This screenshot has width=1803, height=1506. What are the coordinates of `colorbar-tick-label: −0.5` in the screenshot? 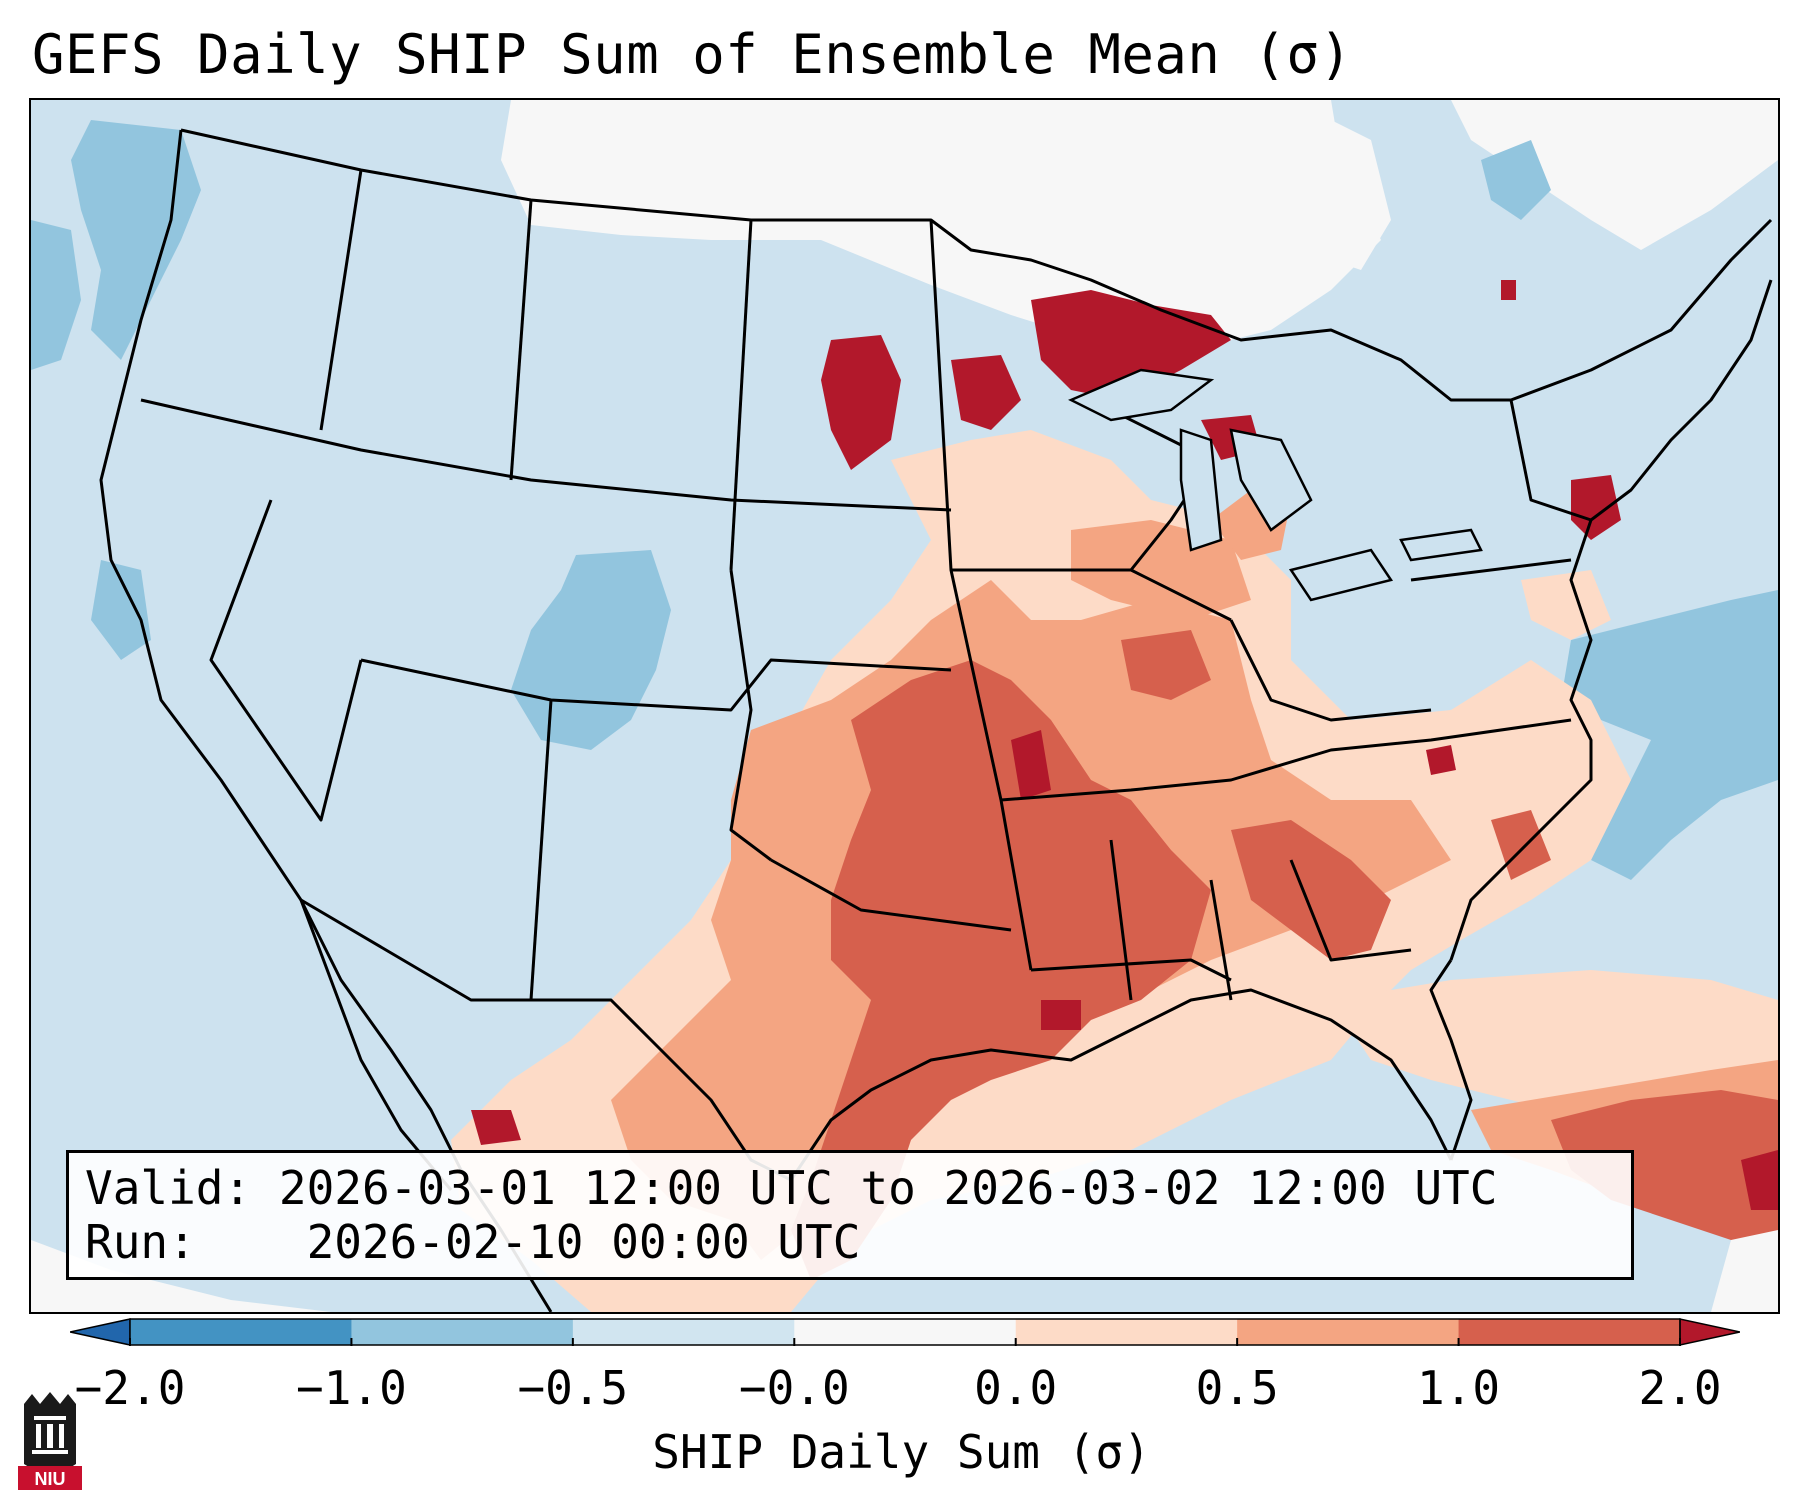 It's located at (573, 1388).